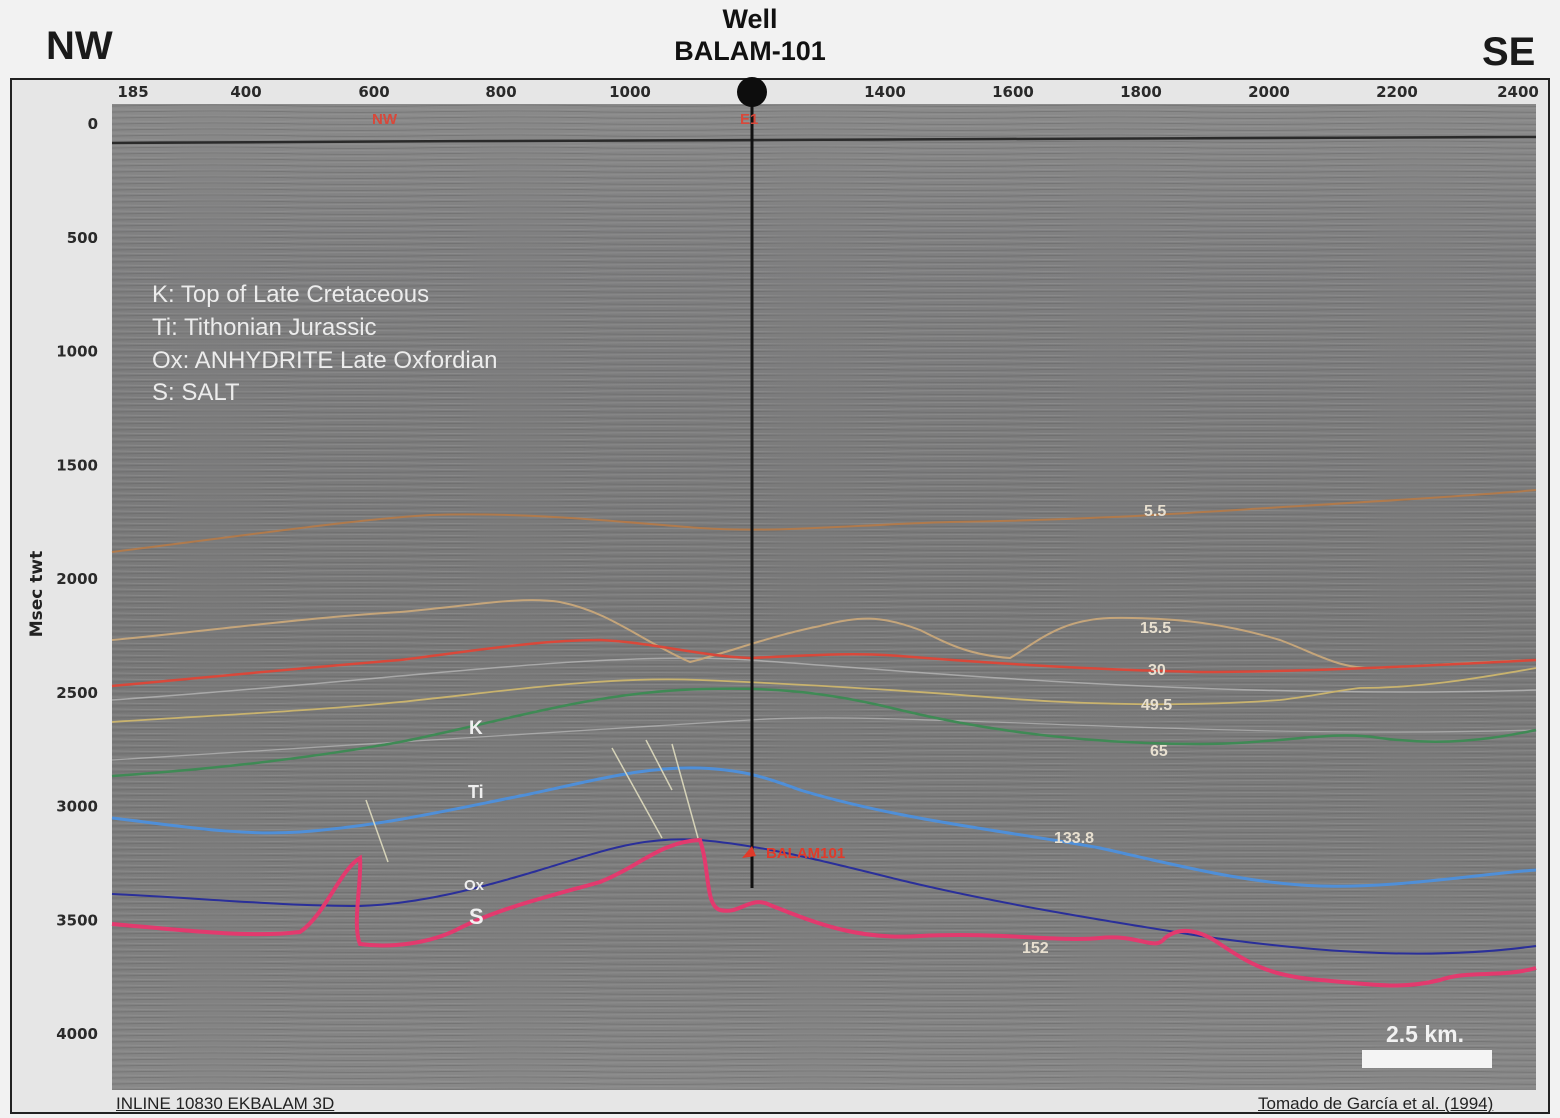  Describe the element at coordinates (1397, 92) in the screenshot. I see `x-tick-label: 2200` at that location.